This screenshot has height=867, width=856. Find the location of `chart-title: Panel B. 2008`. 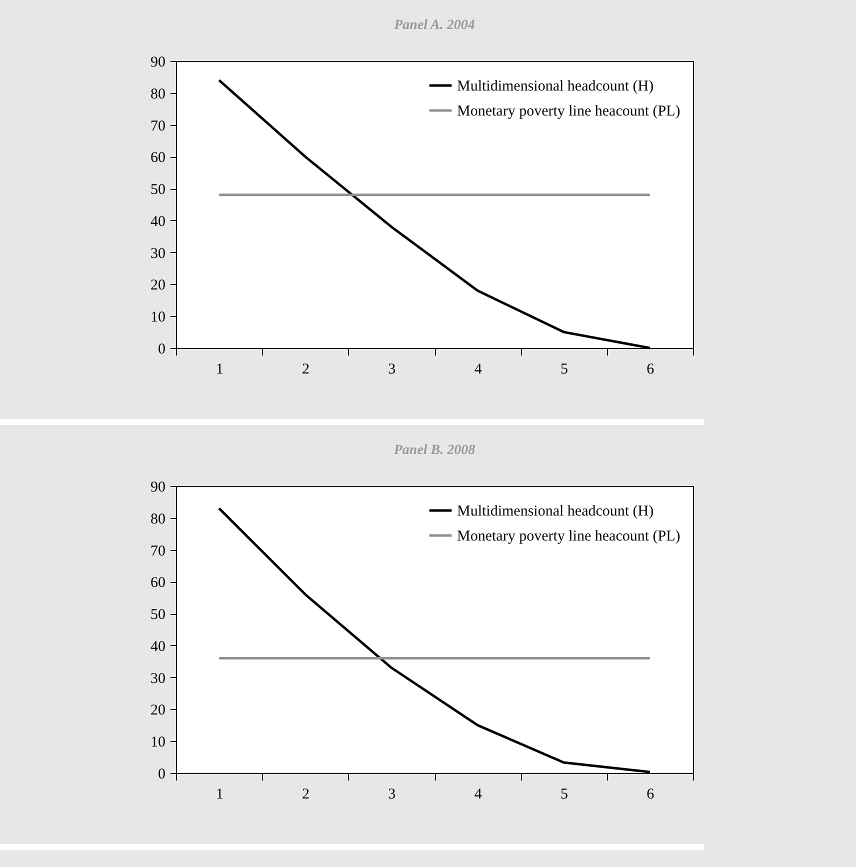

chart-title: Panel B. 2008 is located at coordinates (435, 450).